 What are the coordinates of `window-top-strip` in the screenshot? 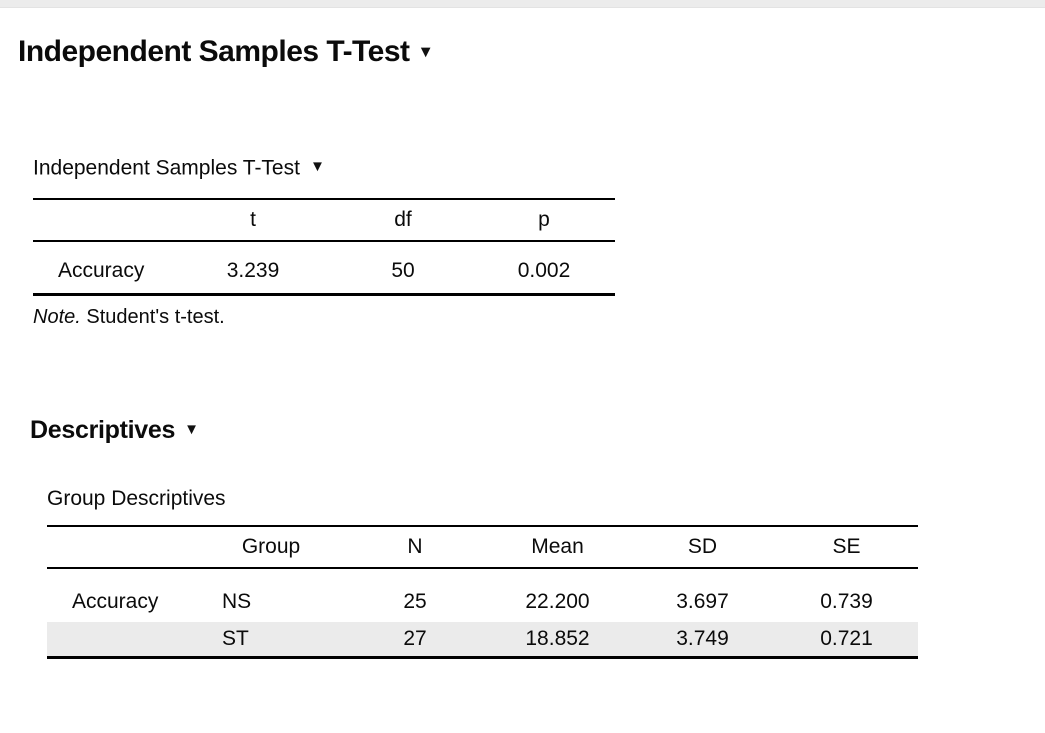 It's located at (522, 4).